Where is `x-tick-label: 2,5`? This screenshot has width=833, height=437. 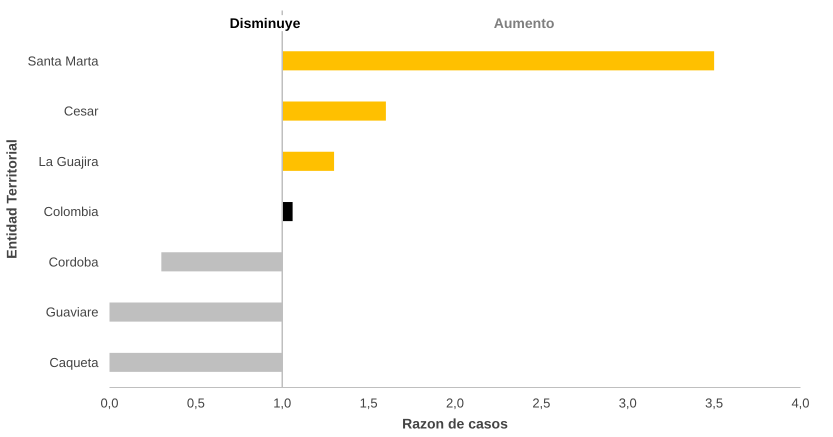 x-tick-label: 2,5 is located at coordinates (541, 403).